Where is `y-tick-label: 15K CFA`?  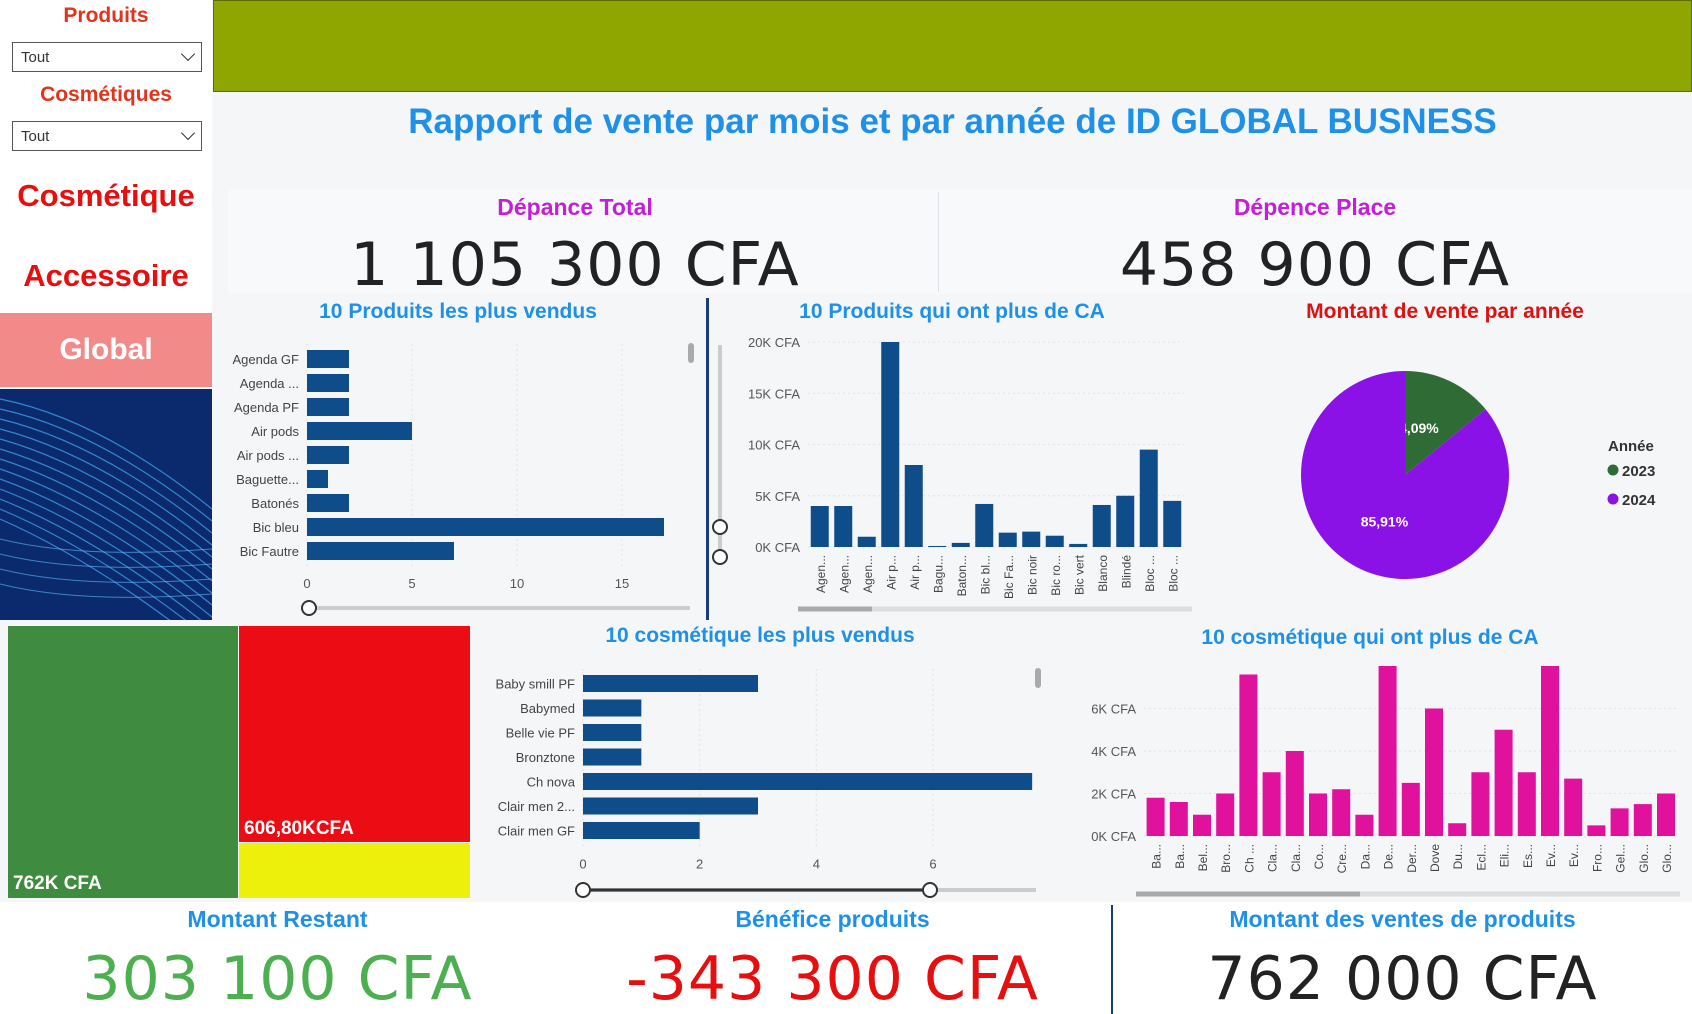
y-tick-label: 15K CFA is located at coordinates (774, 393).